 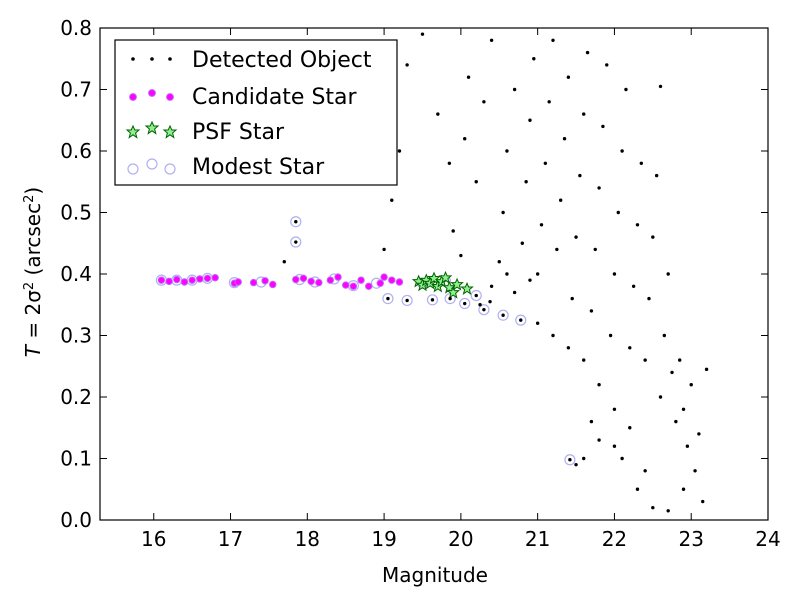 I want to click on y-label-units-sup: 2, so click(x=29, y=199).